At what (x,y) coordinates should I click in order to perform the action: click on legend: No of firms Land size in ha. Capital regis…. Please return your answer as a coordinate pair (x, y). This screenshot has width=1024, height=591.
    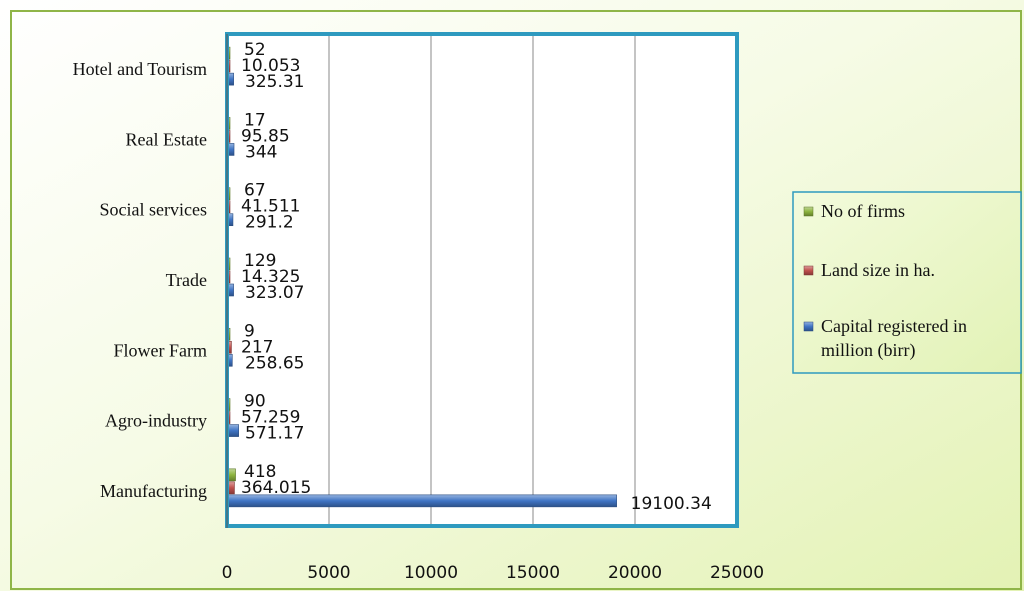
    Looking at the image, I should click on (907, 282).